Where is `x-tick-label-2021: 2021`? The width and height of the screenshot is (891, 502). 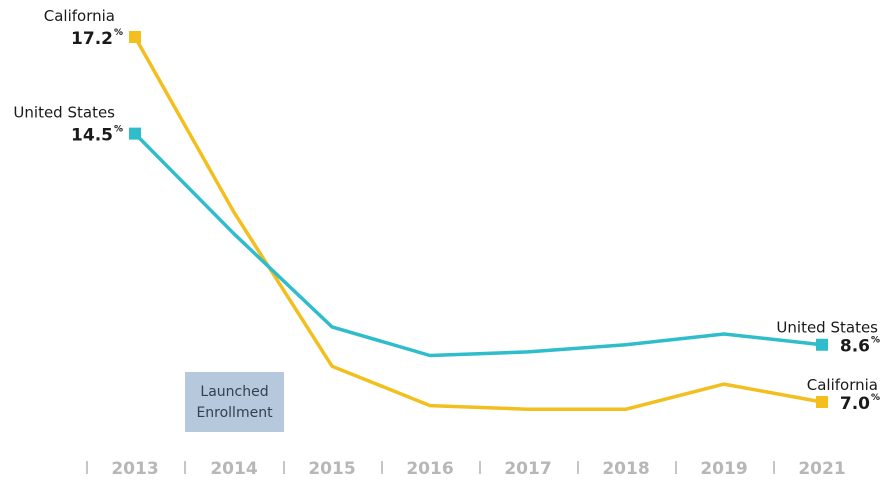
x-tick-label-2021: 2021 is located at coordinates (821, 469).